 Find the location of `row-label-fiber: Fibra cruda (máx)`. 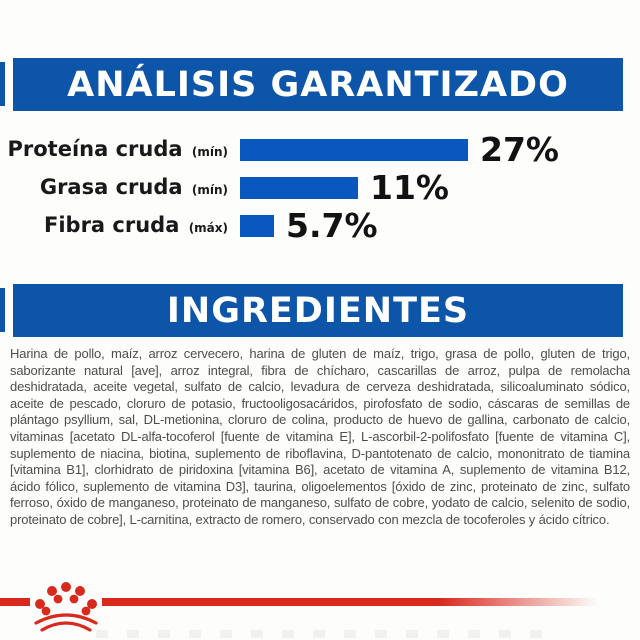

row-label-fiber: Fibra cruda (máx) is located at coordinates (114, 226).